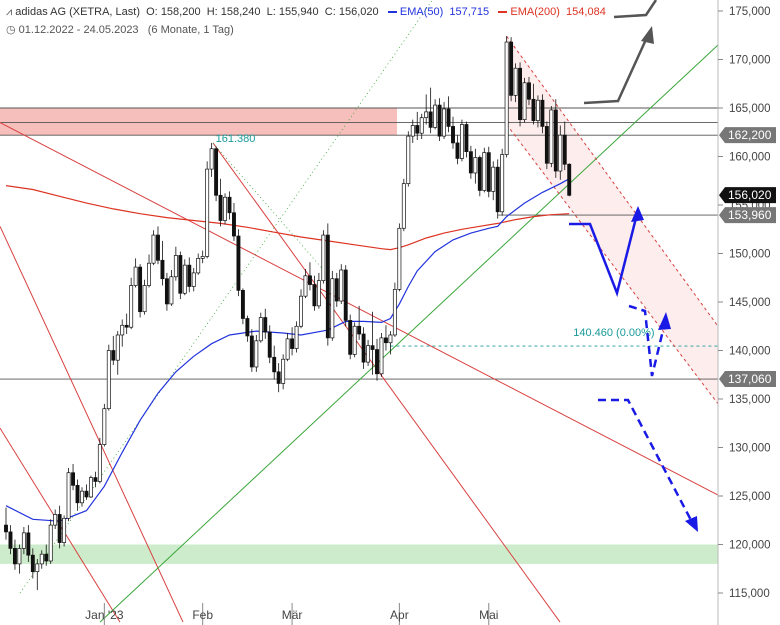 The image size is (780, 625). What do you see at coordinates (190, 30) in the screenshot?
I see `period-label: (6 Monate, 1 Tag)` at bounding box center [190, 30].